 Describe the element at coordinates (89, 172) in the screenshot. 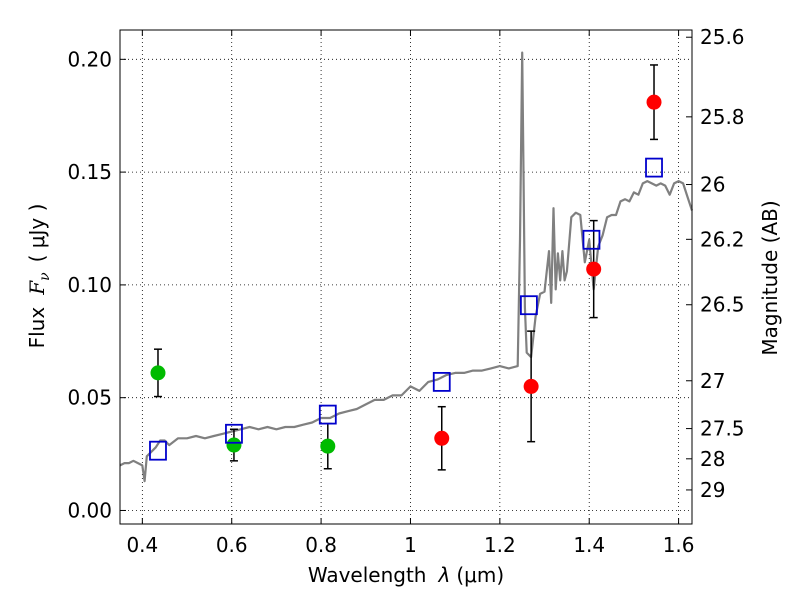

I see `y-tick-label: 0.15` at that location.